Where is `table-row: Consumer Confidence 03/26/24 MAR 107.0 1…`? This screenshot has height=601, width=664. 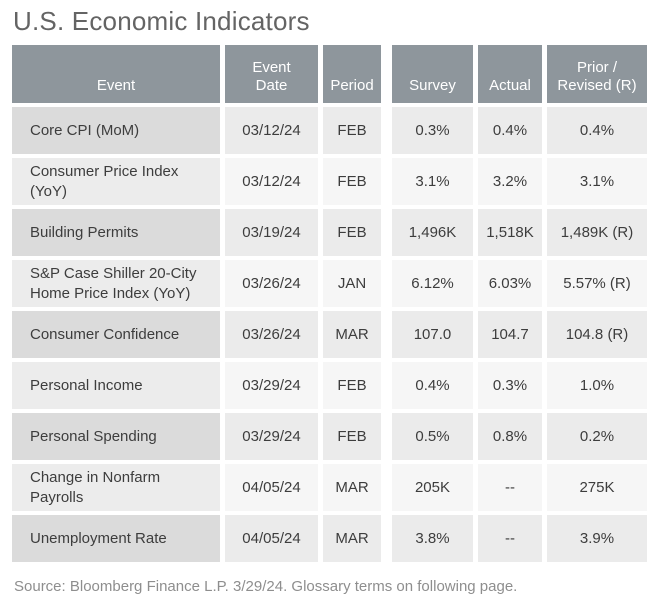 table-row: Consumer Confidence 03/26/24 MAR 107.0 1… is located at coordinates (329, 334).